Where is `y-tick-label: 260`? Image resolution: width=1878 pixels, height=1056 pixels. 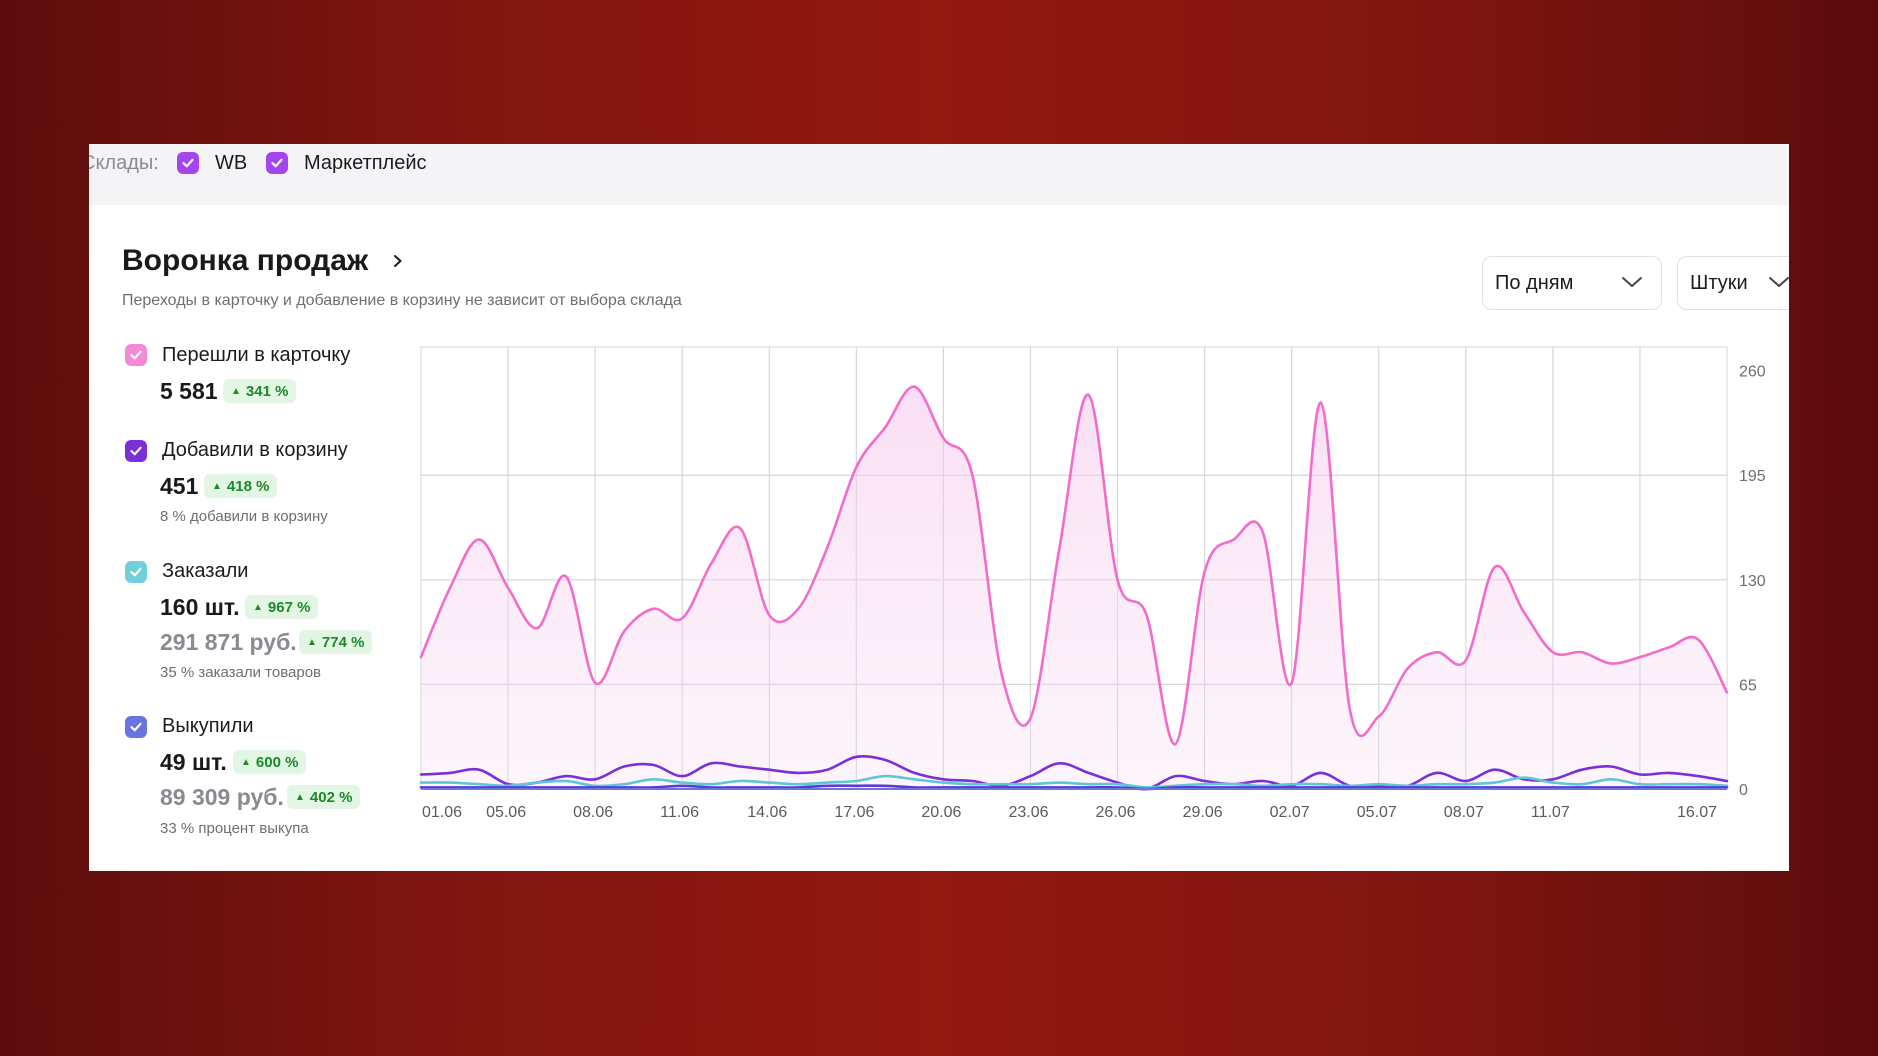
y-tick-label: 260 is located at coordinates (1752, 372).